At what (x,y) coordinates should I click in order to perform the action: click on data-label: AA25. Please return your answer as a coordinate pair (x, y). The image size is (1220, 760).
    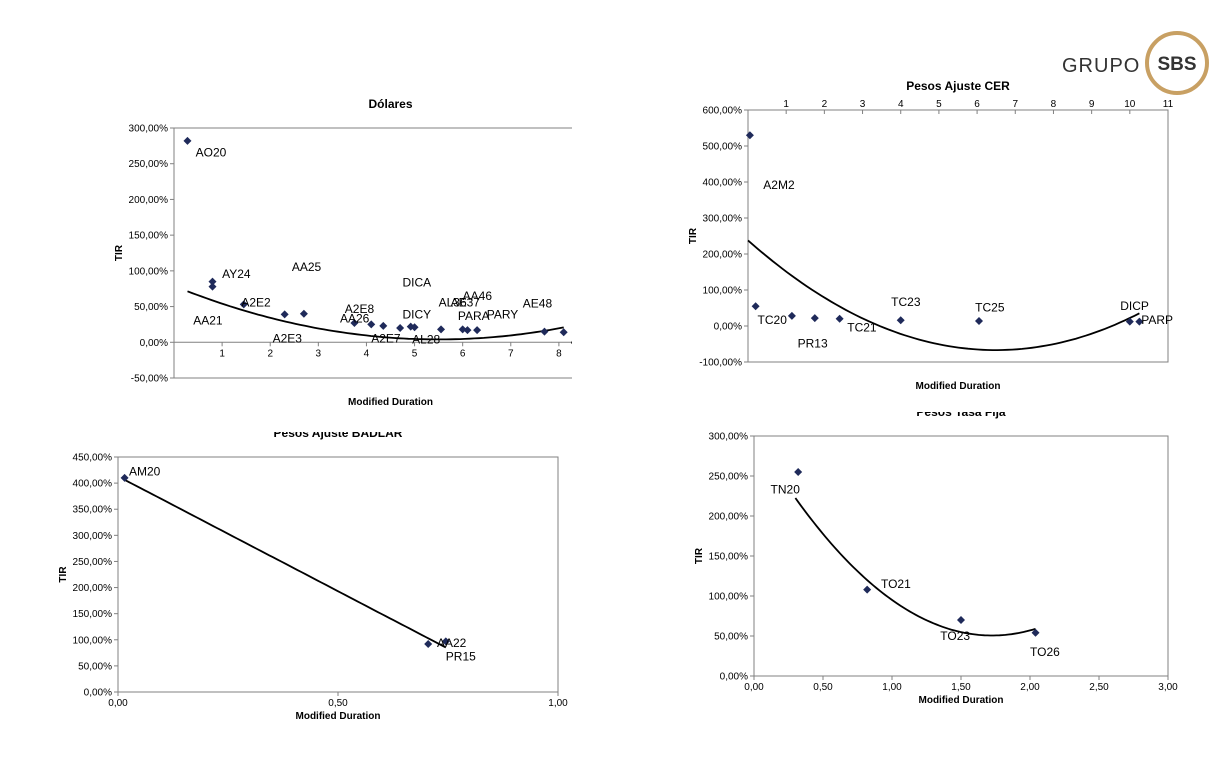
    Looking at the image, I should click on (307, 267).